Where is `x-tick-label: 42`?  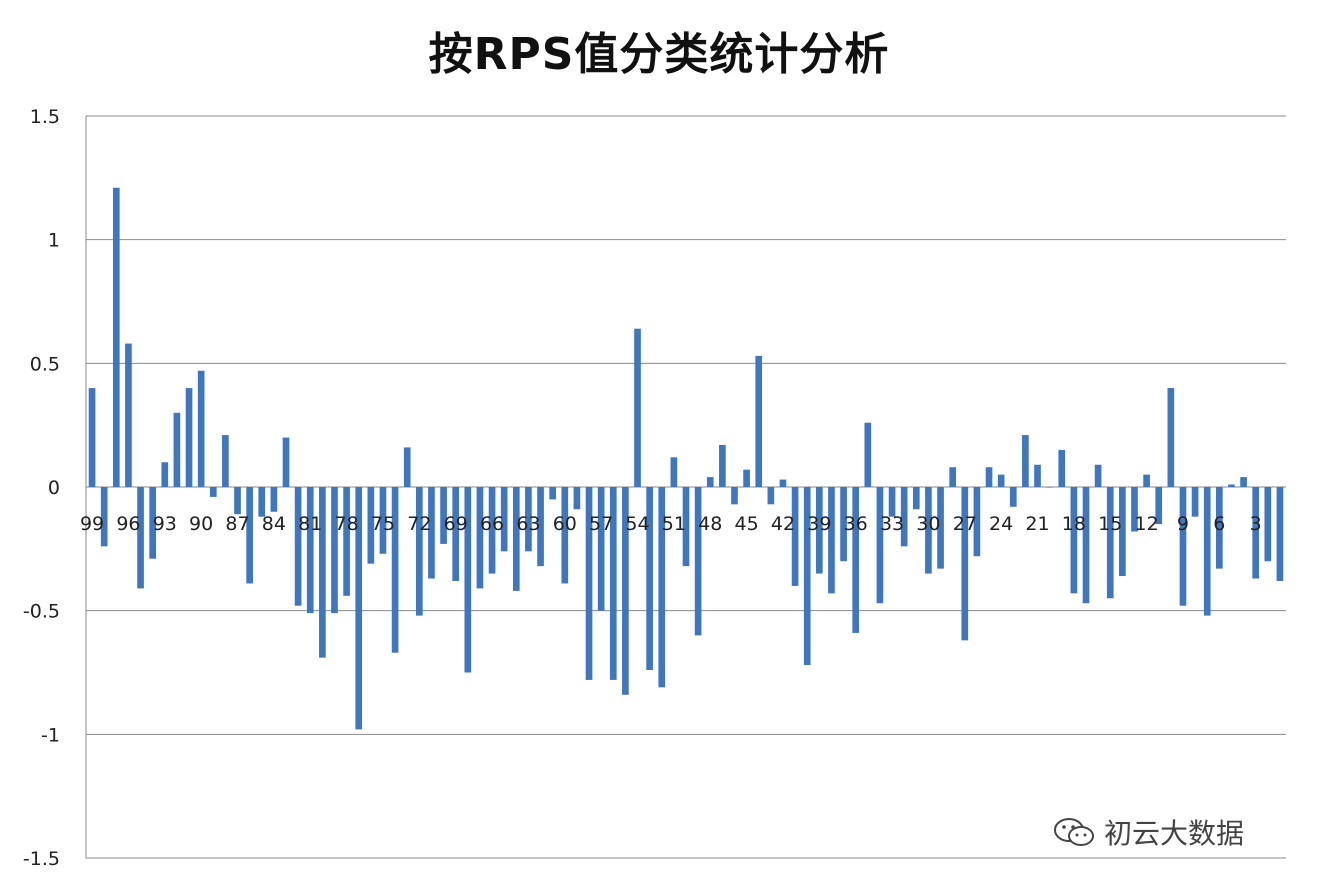 x-tick-label: 42 is located at coordinates (783, 524).